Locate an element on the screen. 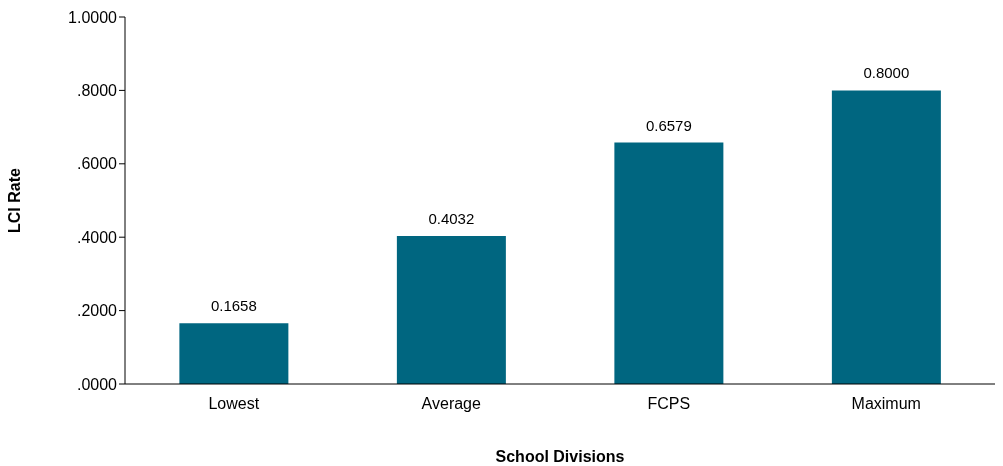 This screenshot has height=466, width=1003. y-tick-label: 1.0000 is located at coordinates (93, 17).